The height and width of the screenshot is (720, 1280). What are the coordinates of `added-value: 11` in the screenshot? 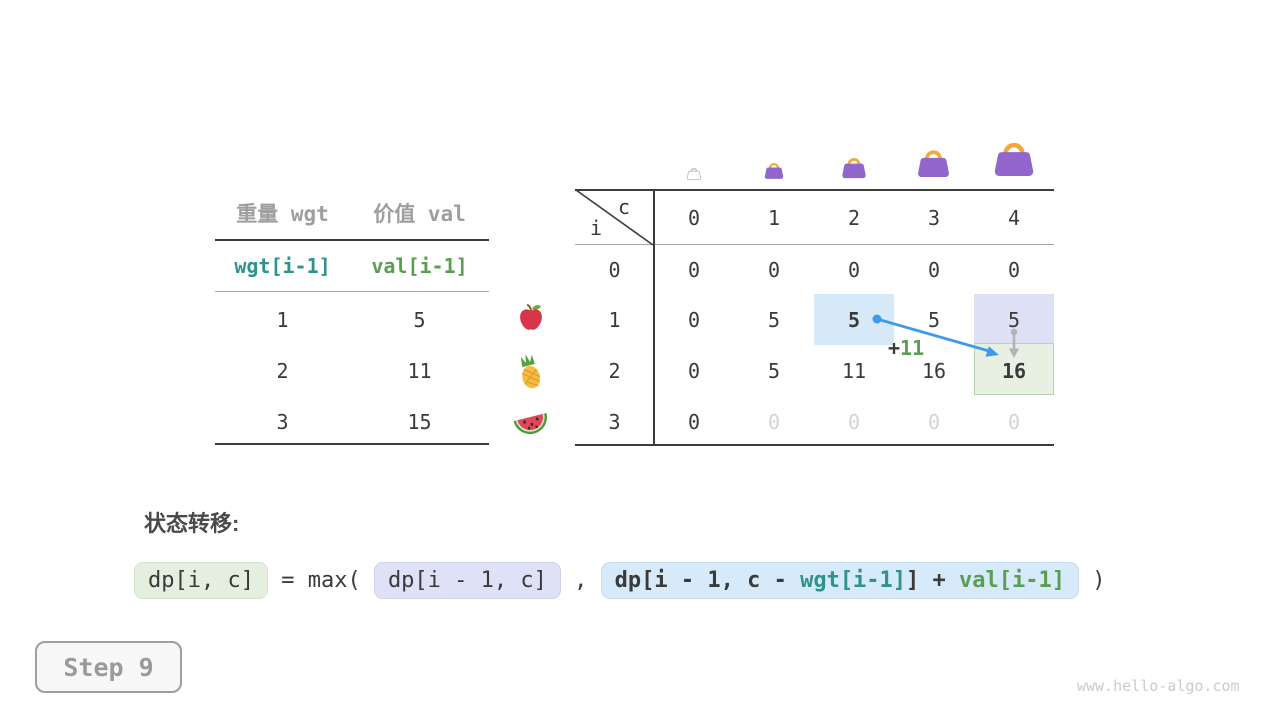 It's located at (912, 348).